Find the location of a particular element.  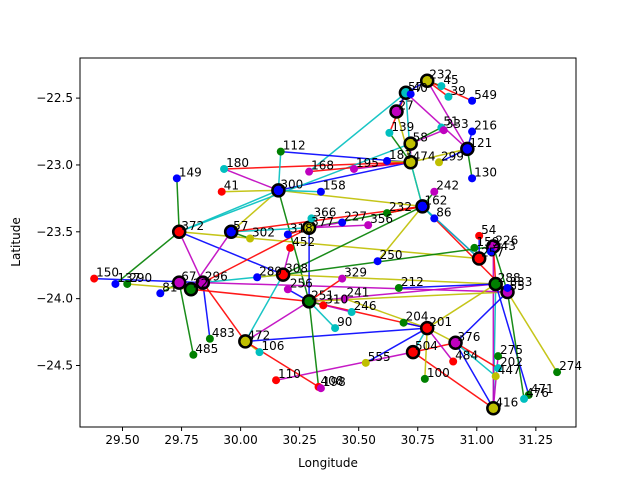

node-label: 90 is located at coordinates (344, 322).